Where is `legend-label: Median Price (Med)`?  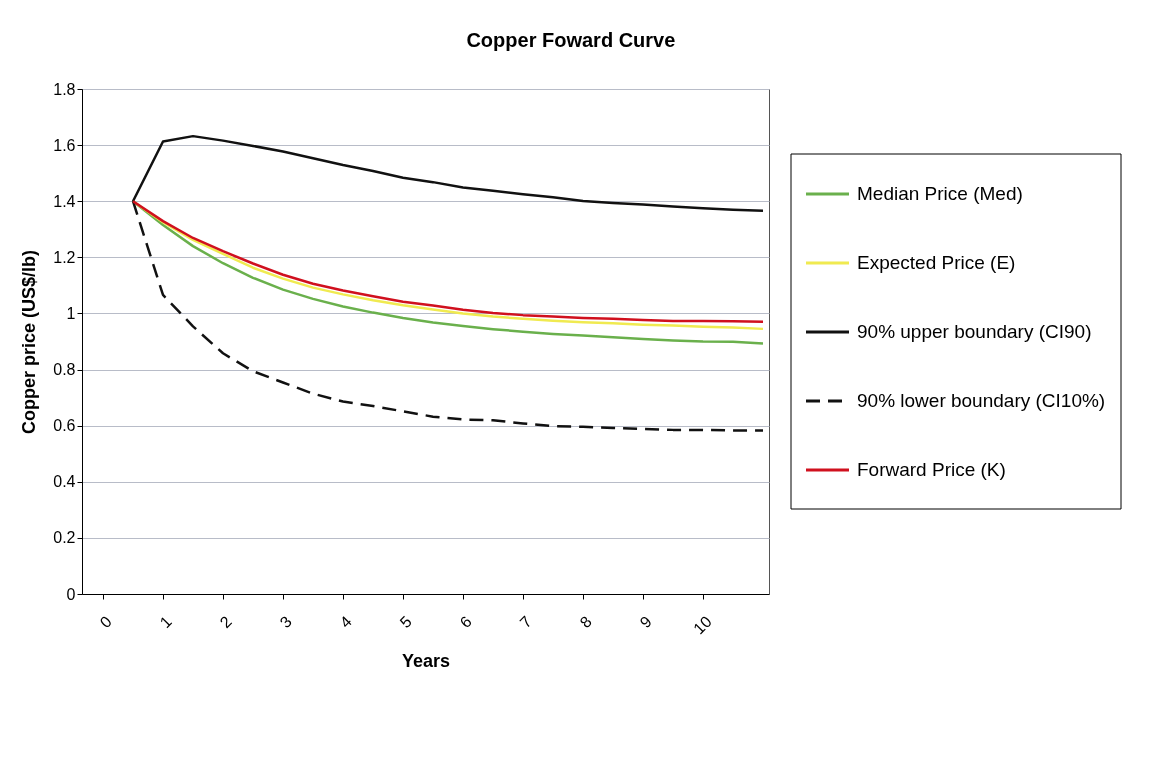
legend-label: Median Price (Med) is located at coordinates (940, 193).